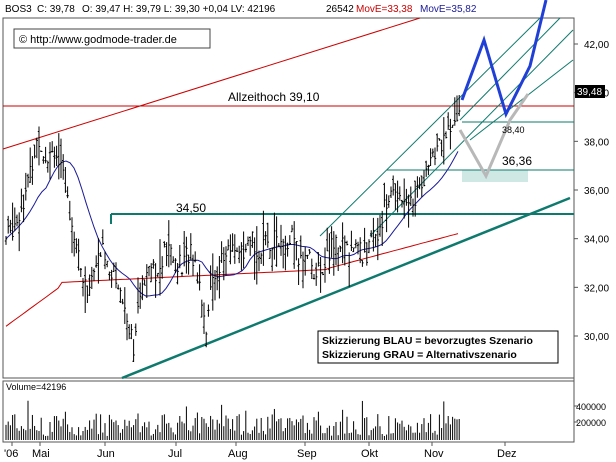 The image size is (616, 462). Describe the element at coordinates (591, 407) in the screenshot. I see `volume-tick-400000: 400000` at that location.